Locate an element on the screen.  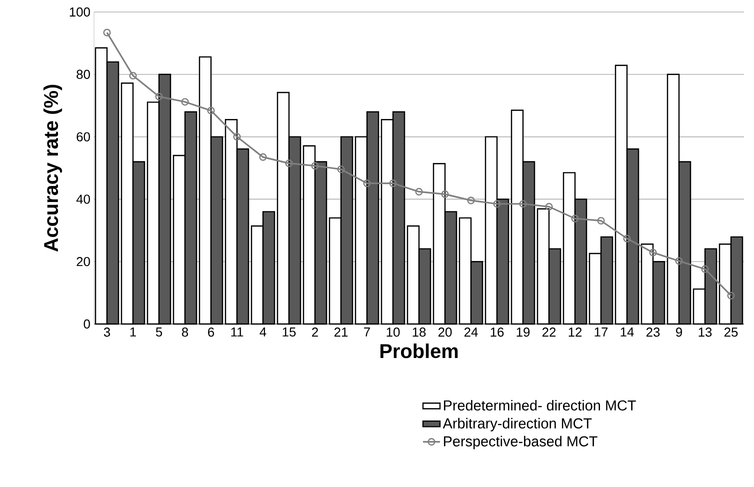
x-tick-label: 18 is located at coordinates (419, 332).